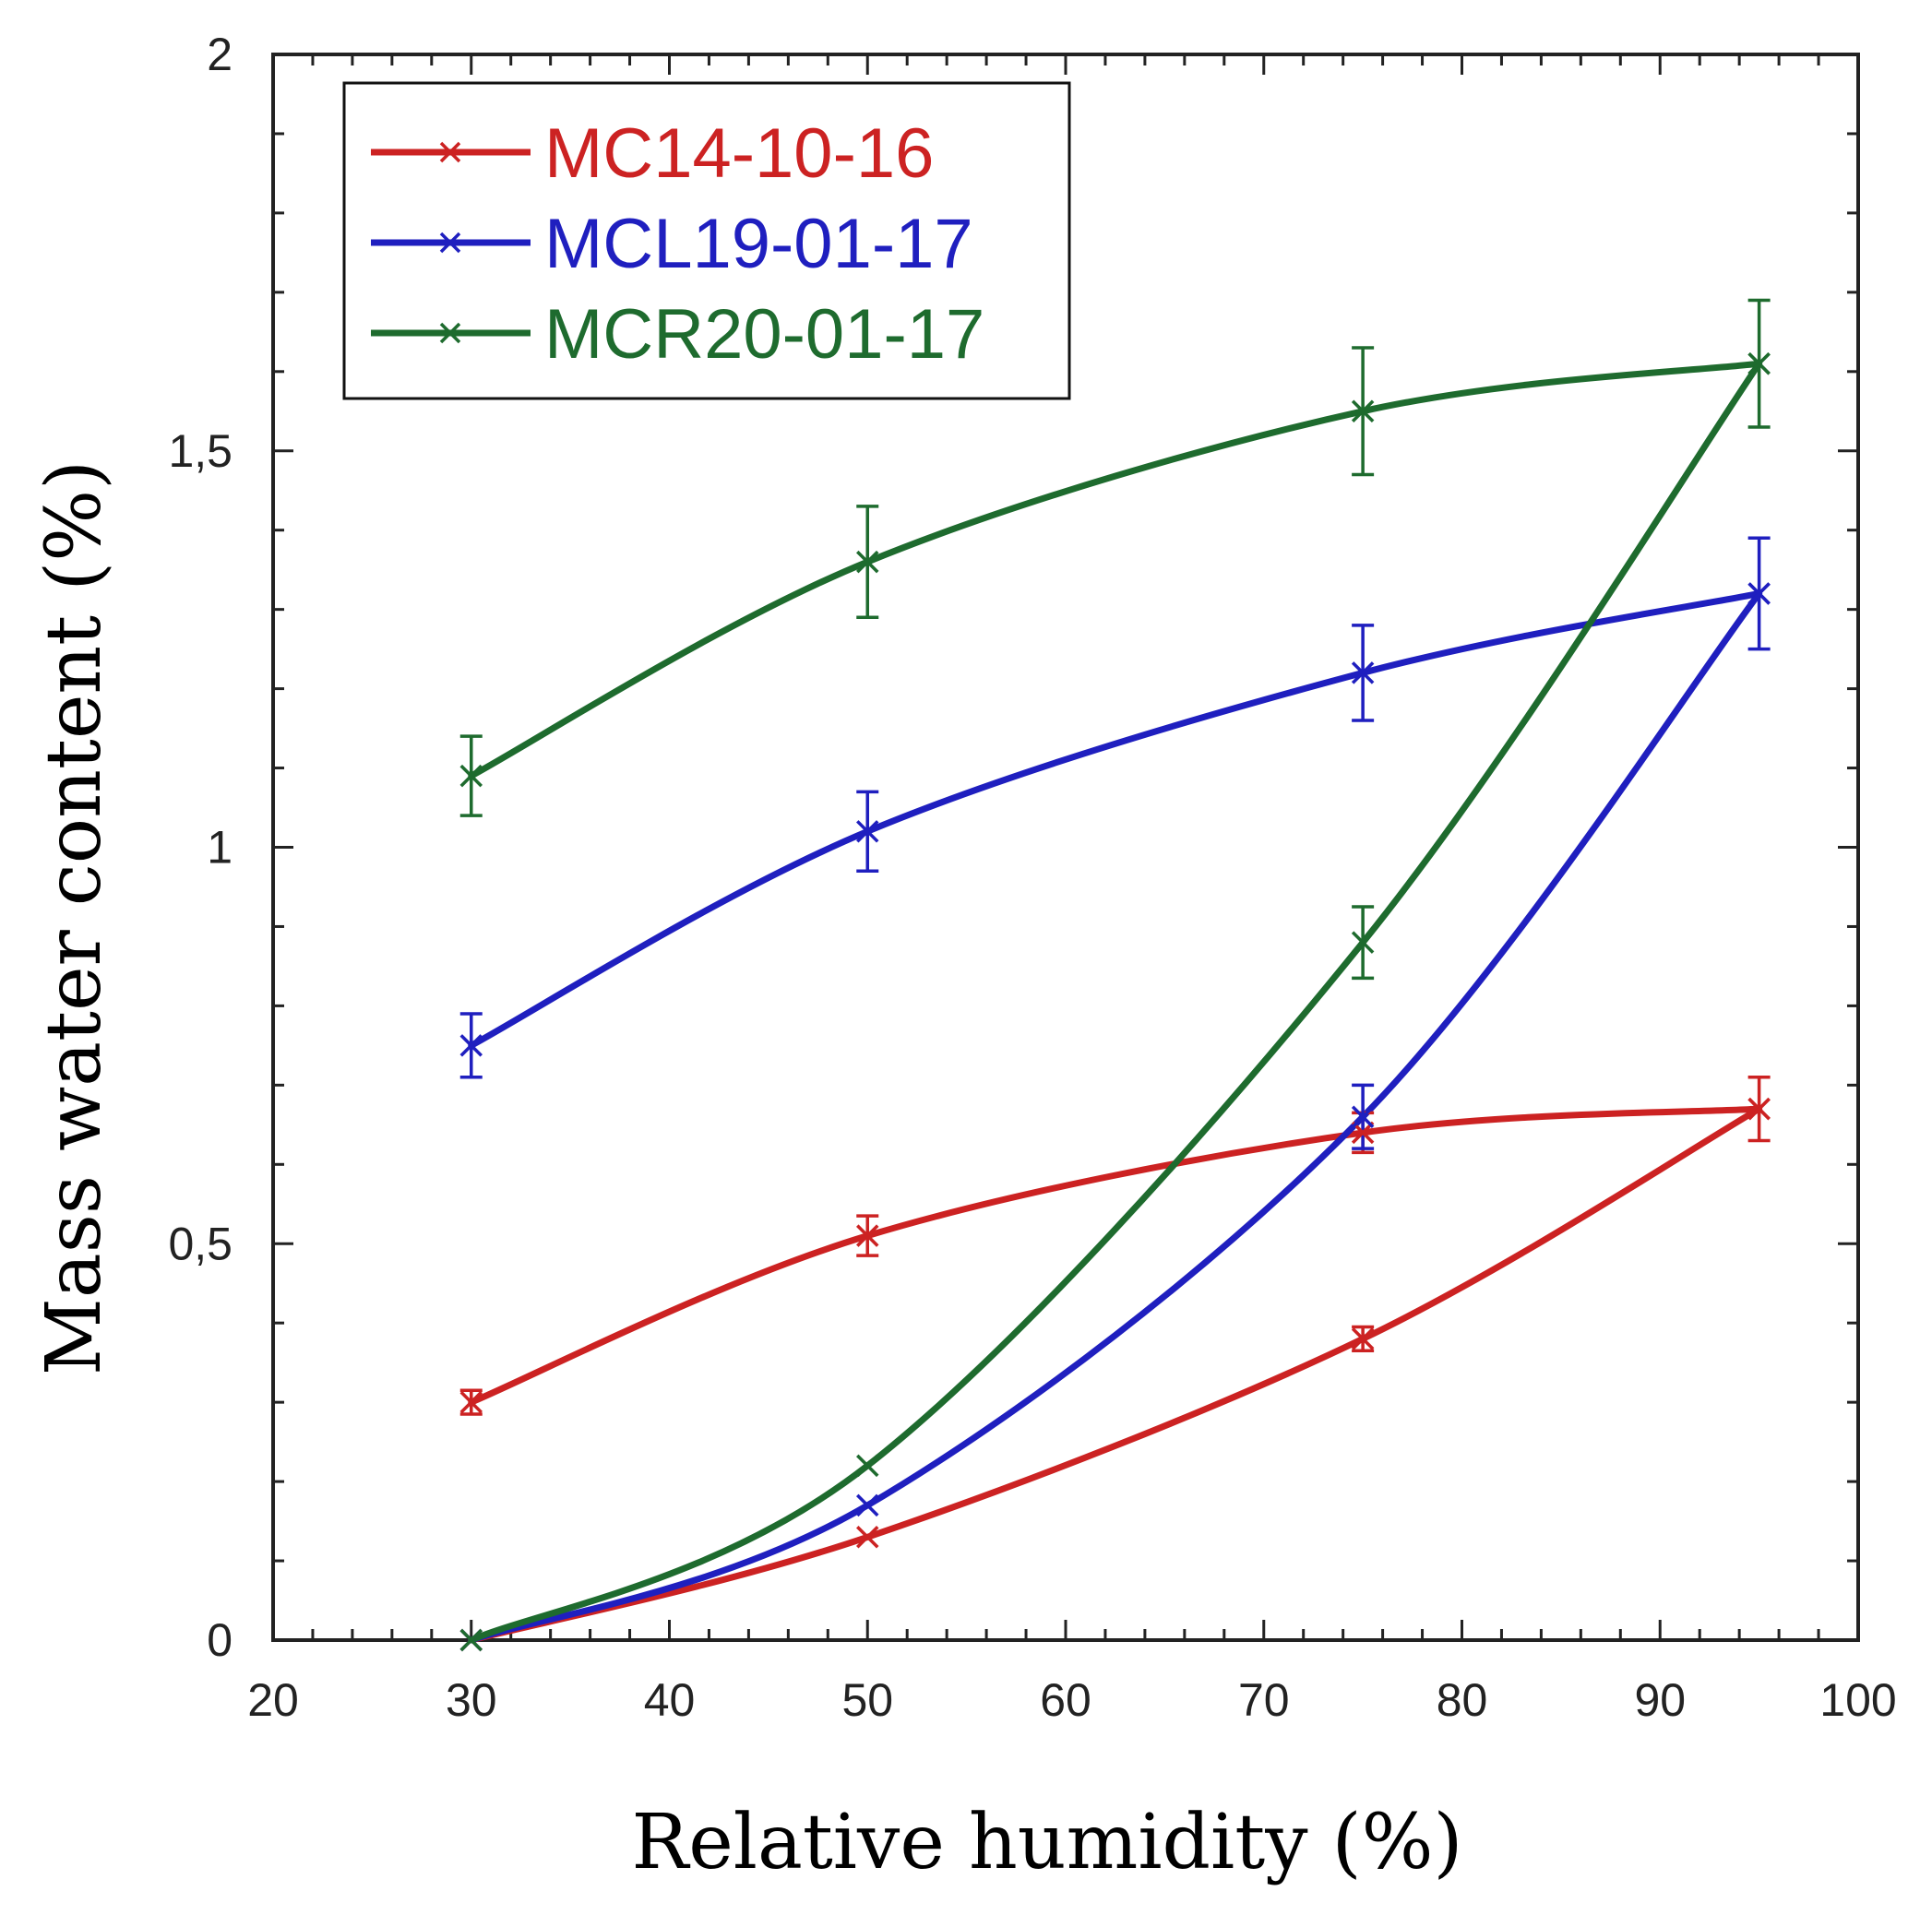 The image size is (1932, 1915). Describe the element at coordinates (200, 1243) in the screenshot. I see `y-tick-label: 0,5` at that location.